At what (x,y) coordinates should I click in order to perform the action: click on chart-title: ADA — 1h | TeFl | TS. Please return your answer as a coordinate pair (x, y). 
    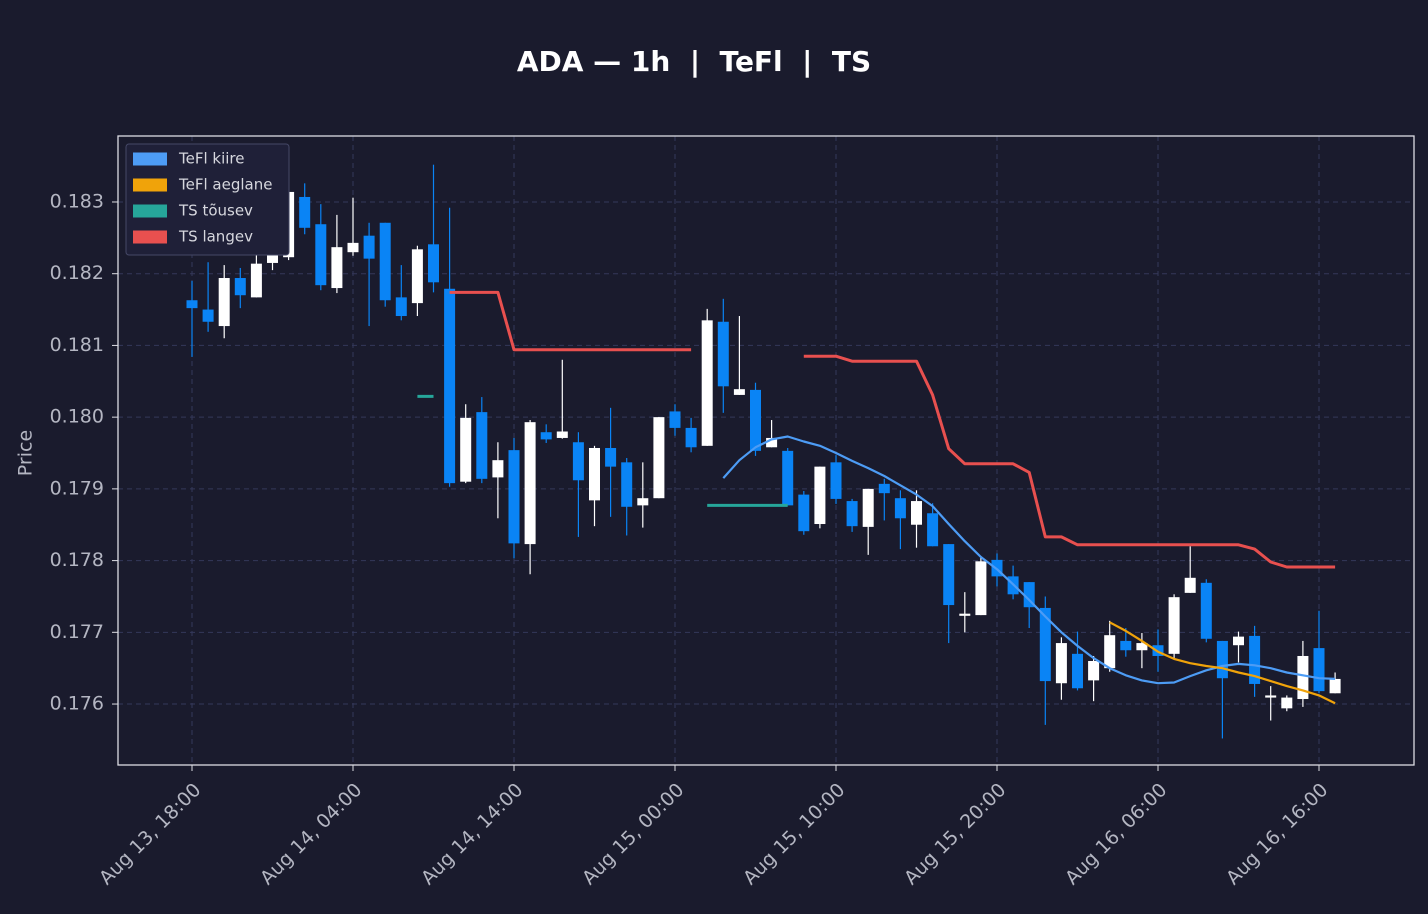
    Looking at the image, I should click on (694, 61).